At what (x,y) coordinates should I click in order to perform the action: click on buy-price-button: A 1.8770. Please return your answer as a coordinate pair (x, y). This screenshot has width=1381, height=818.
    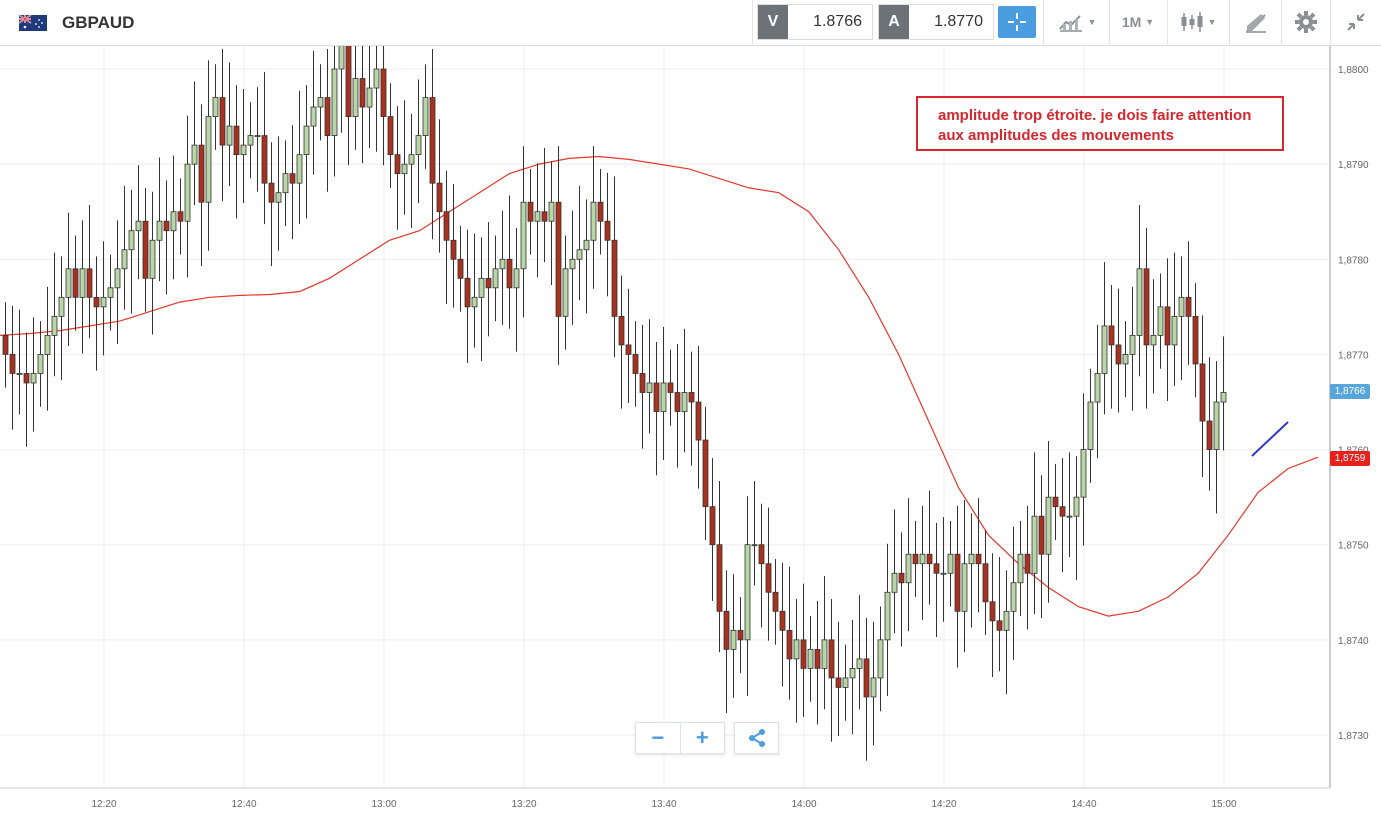
    Looking at the image, I should click on (936, 22).